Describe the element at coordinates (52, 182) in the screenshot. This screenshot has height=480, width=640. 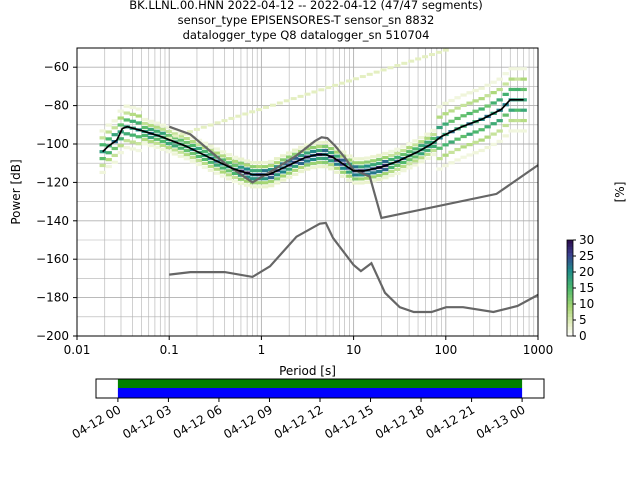
I see `y-tick-label: −120` at that location.